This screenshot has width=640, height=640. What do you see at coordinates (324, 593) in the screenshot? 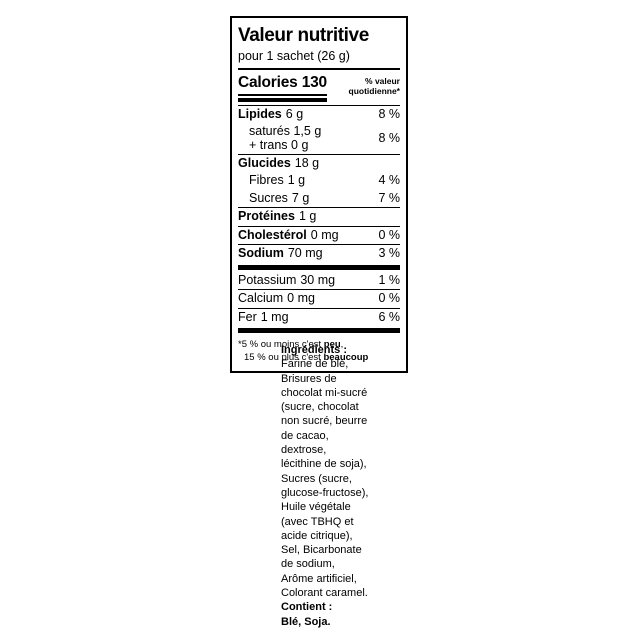
I see `ingredient-line: Colorant caramel.` at bounding box center [324, 593].